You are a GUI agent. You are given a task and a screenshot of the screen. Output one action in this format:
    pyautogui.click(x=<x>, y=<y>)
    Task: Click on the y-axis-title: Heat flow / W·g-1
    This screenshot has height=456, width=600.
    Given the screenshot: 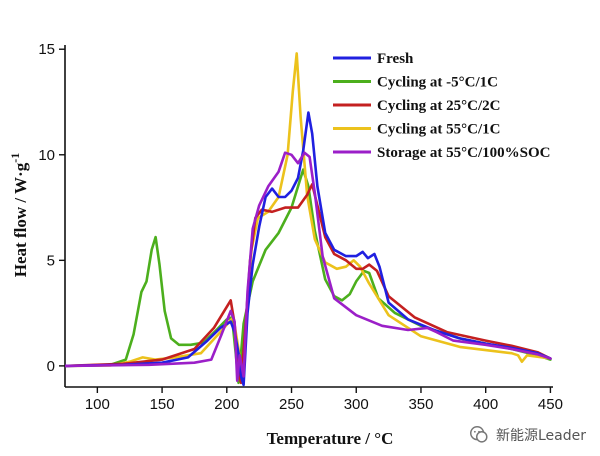 What is the action you would take?
    pyautogui.click(x=19, y=215)
    